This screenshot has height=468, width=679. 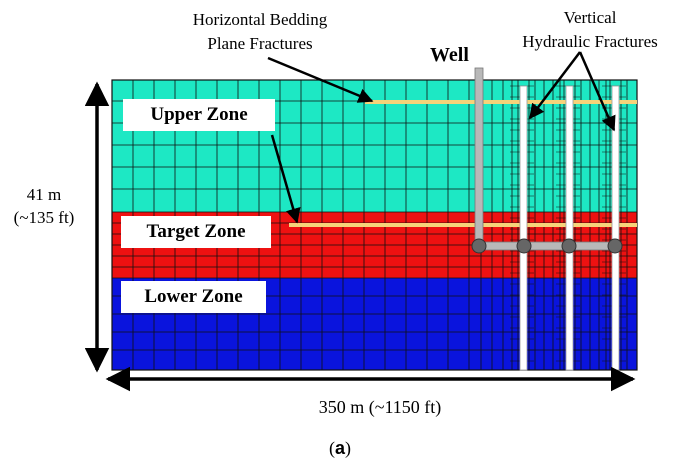 I want to click on height-label-line2: (~135 ft), so click(x=44, y=217).